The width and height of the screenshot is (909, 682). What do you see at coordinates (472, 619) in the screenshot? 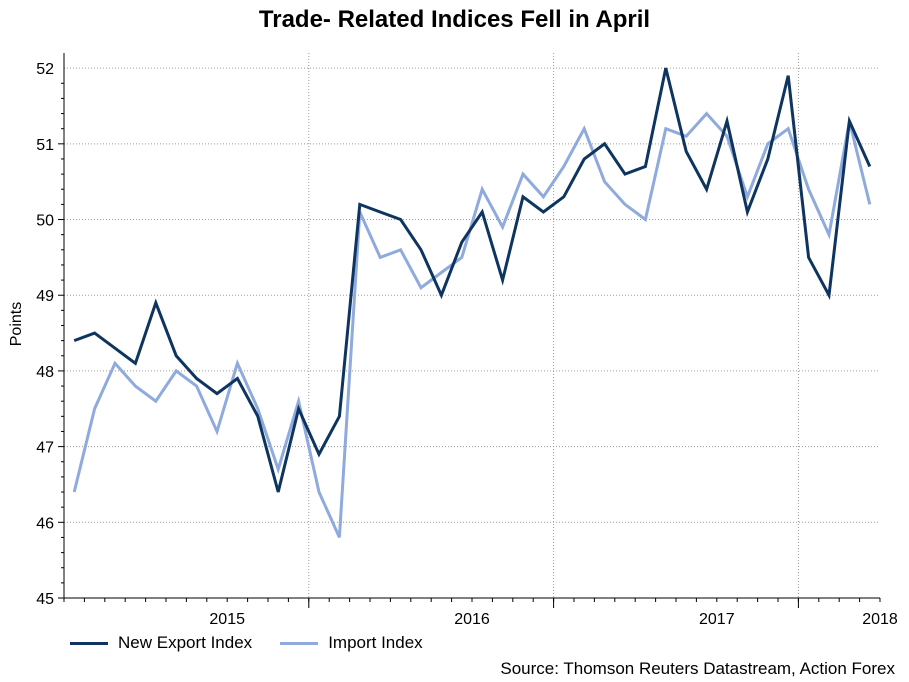
I see `x-tick-label: 2016` at bounding box center [472, 619].